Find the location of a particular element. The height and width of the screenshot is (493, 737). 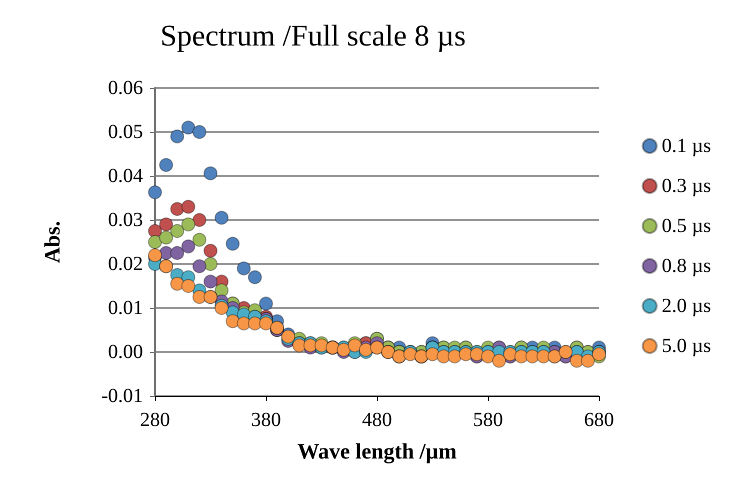

y-tick-label: 0.01 is located at coordinates (125, 308).